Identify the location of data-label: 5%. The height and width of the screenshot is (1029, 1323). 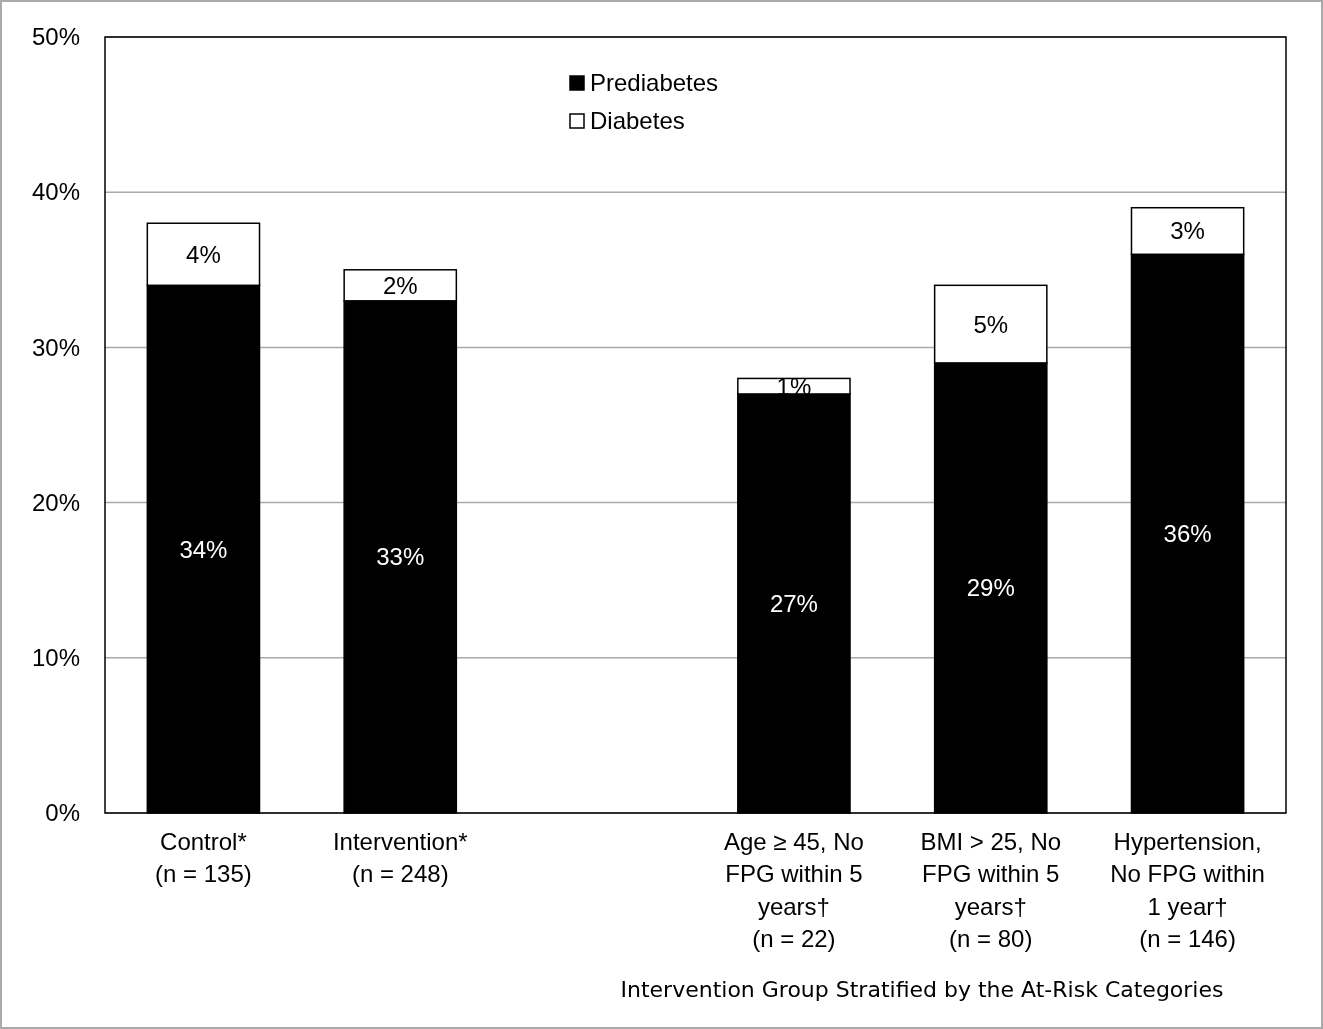
(991, 324).